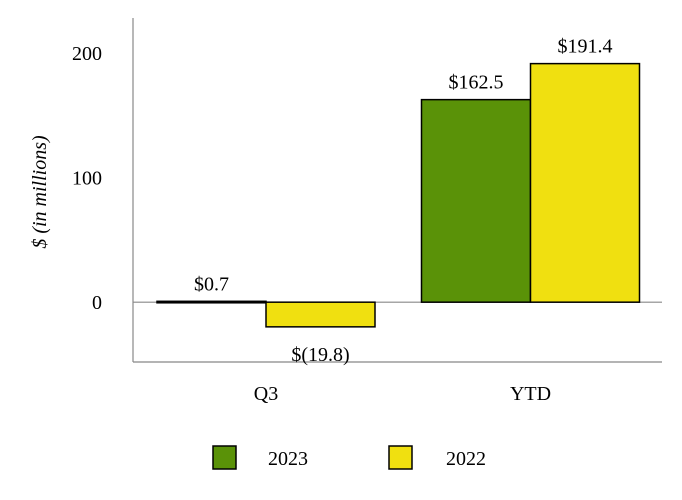  What do you see at coordinates (476, 83) in the screenshot?
I see `data-label: $162.5` at bounding box center [476, 83].